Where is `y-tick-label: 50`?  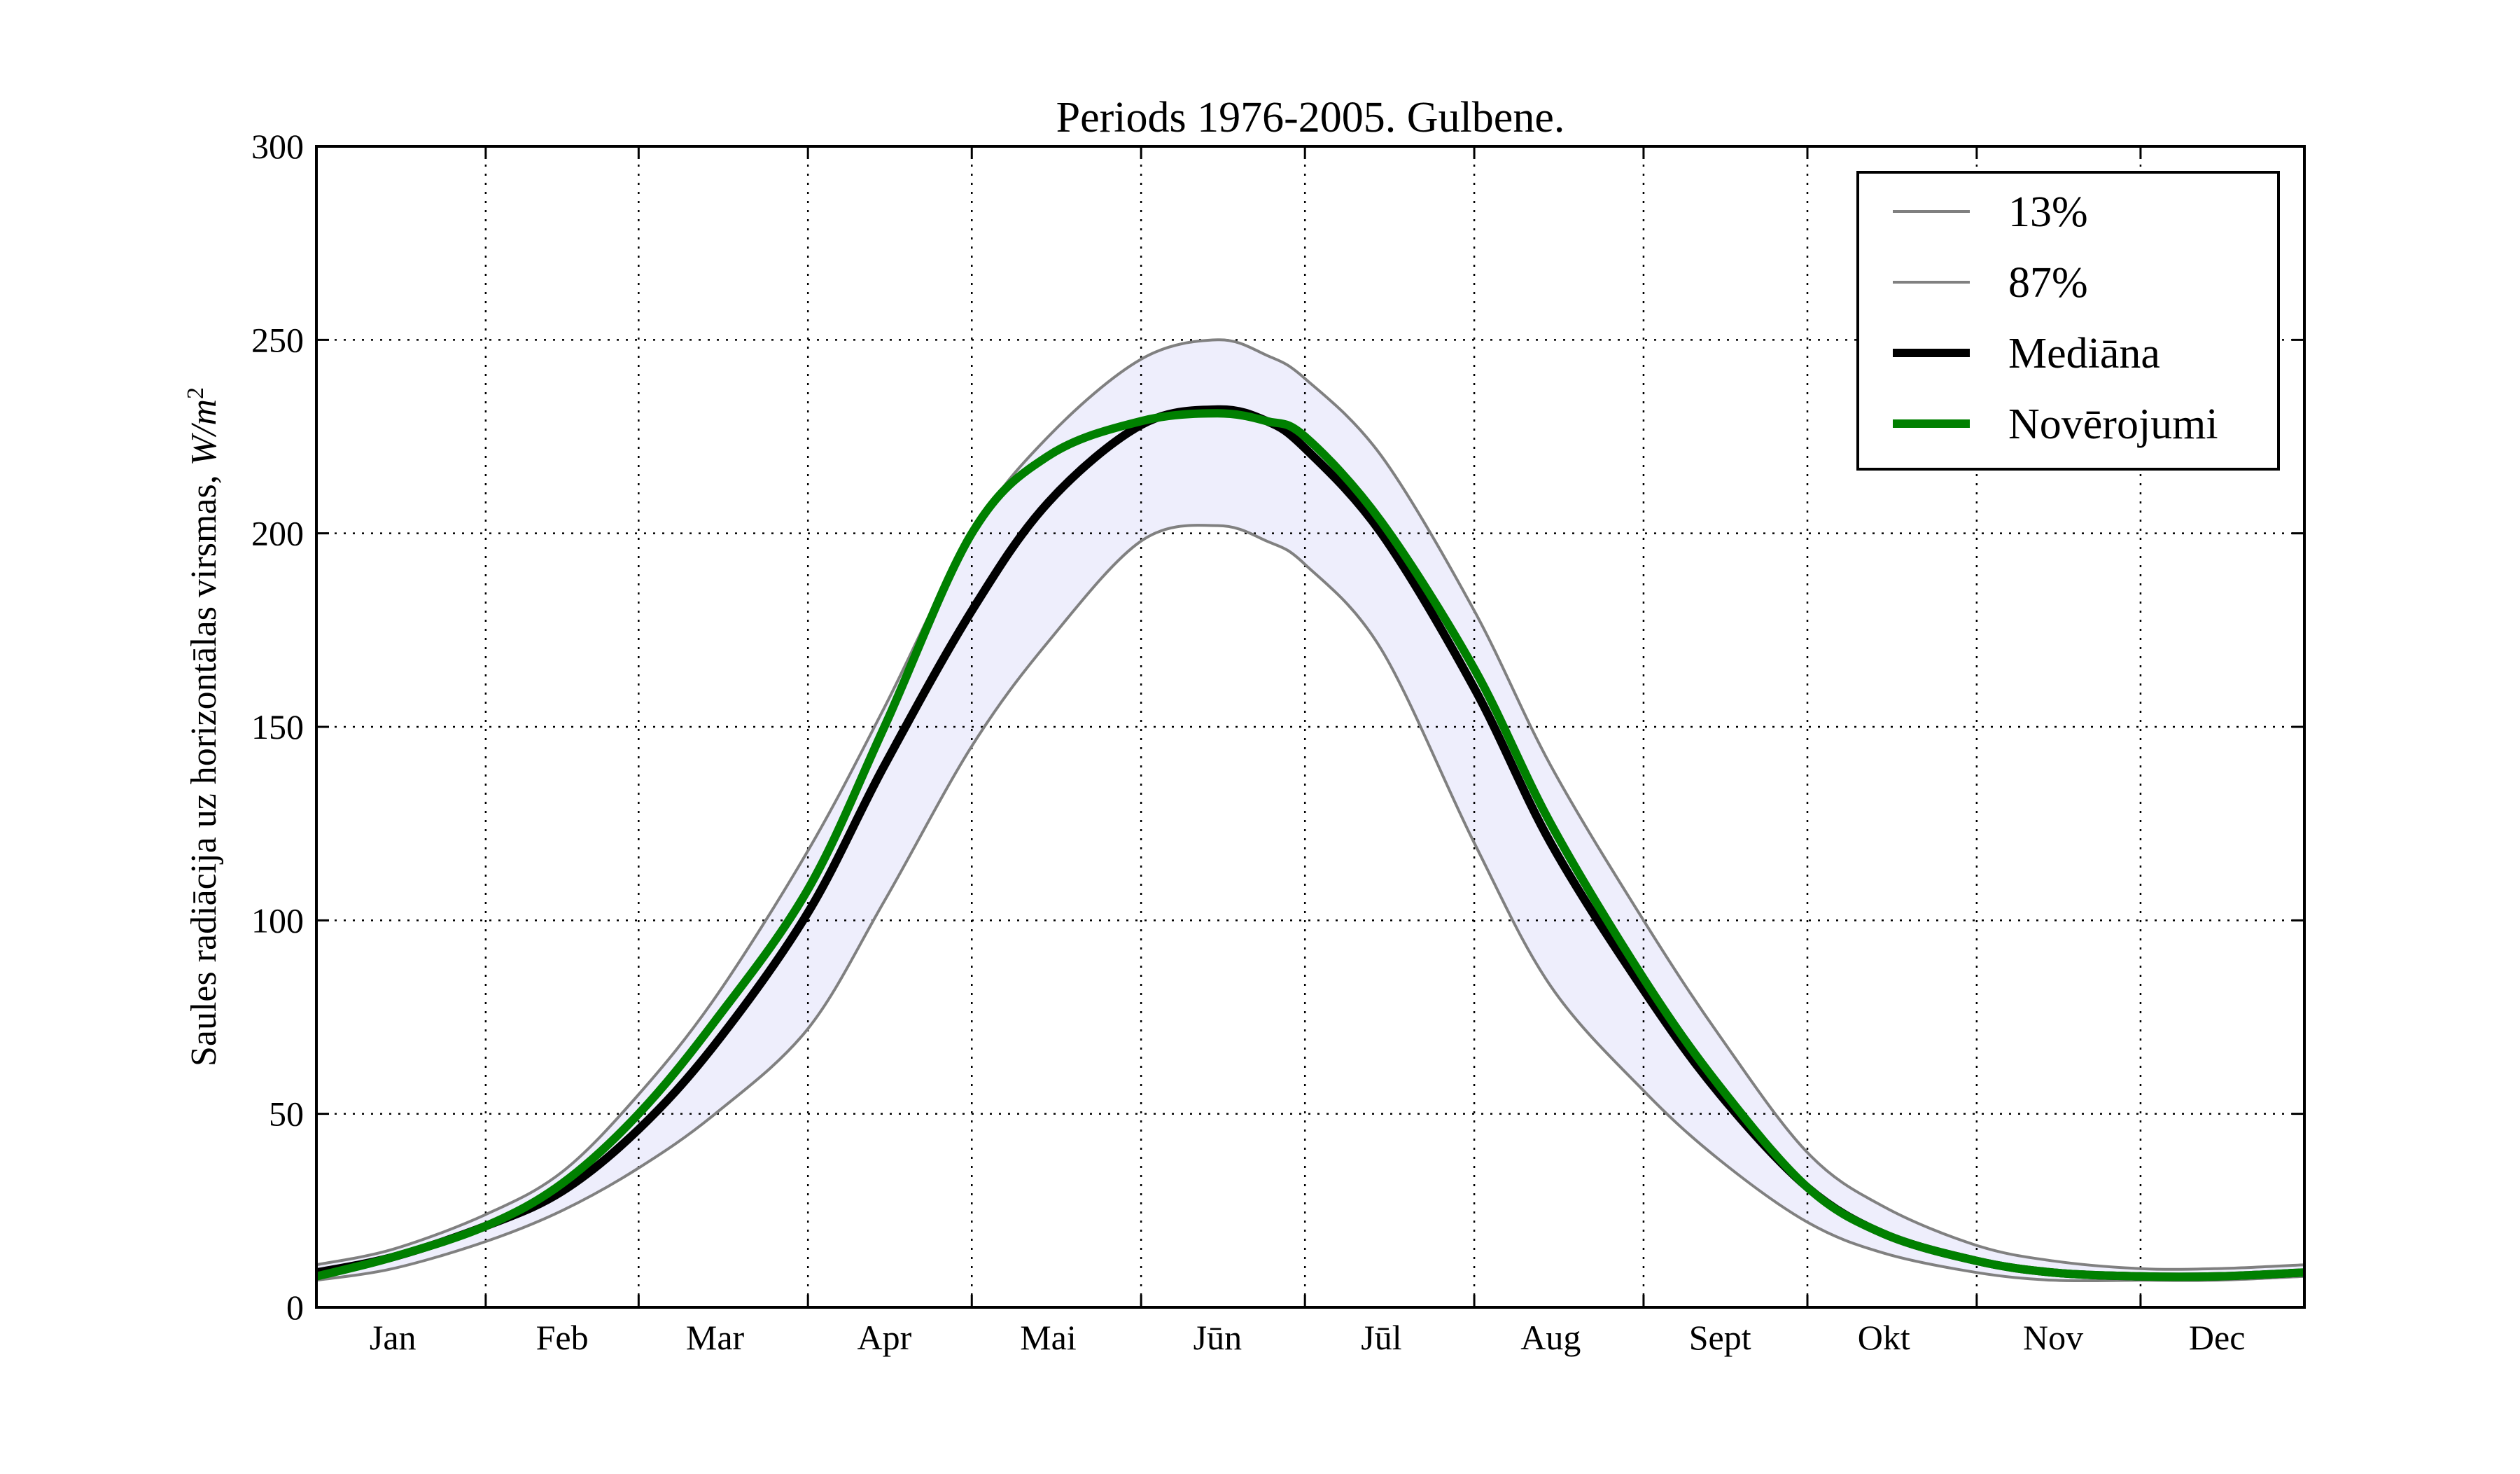 y-tick-label: 50 is located at coordinates (286, 1114).